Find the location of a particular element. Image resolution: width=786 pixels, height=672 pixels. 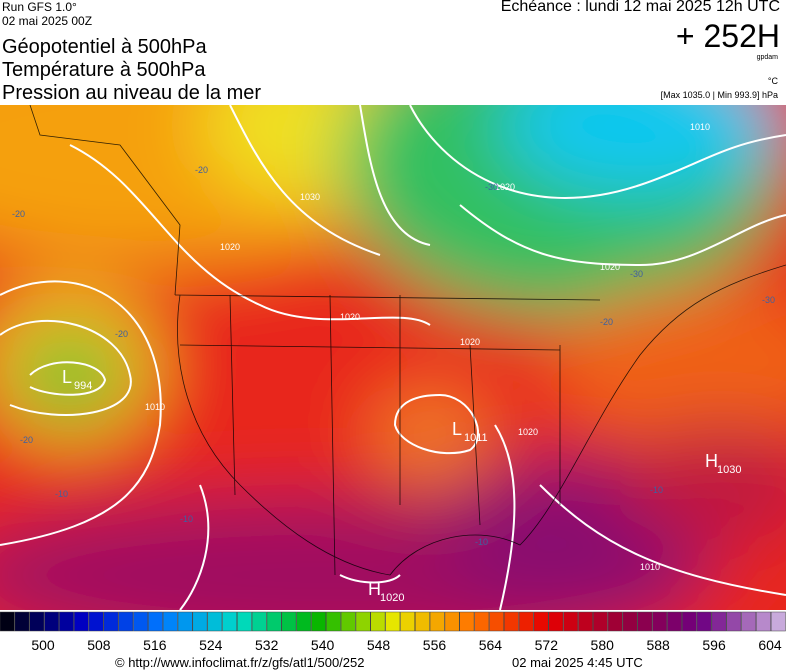

center-value: 1020 is located at coordinates (392, 598).